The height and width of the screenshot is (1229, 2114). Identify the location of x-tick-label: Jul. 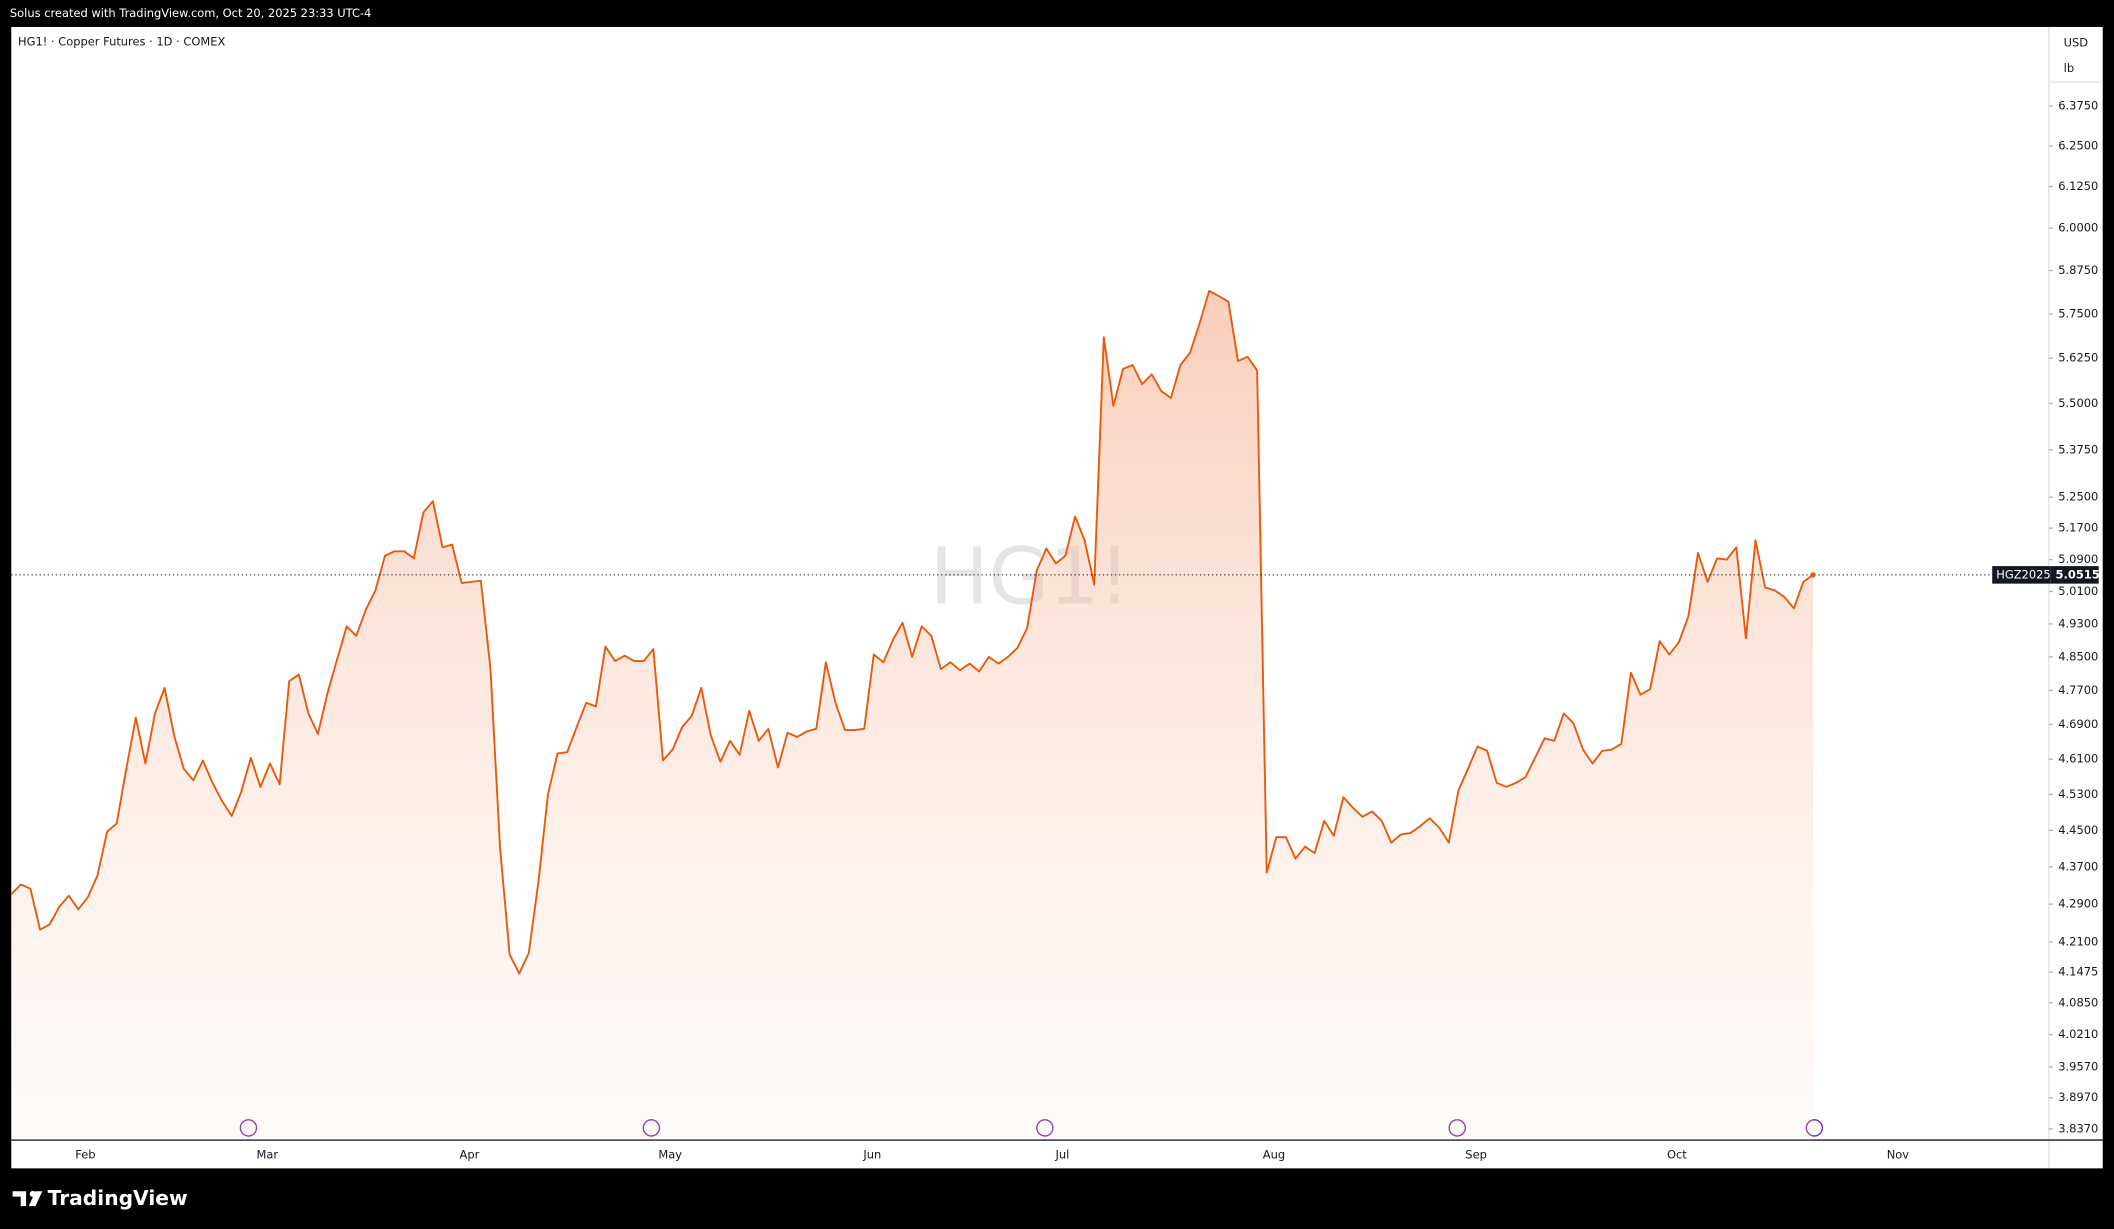
(1061, 1154).